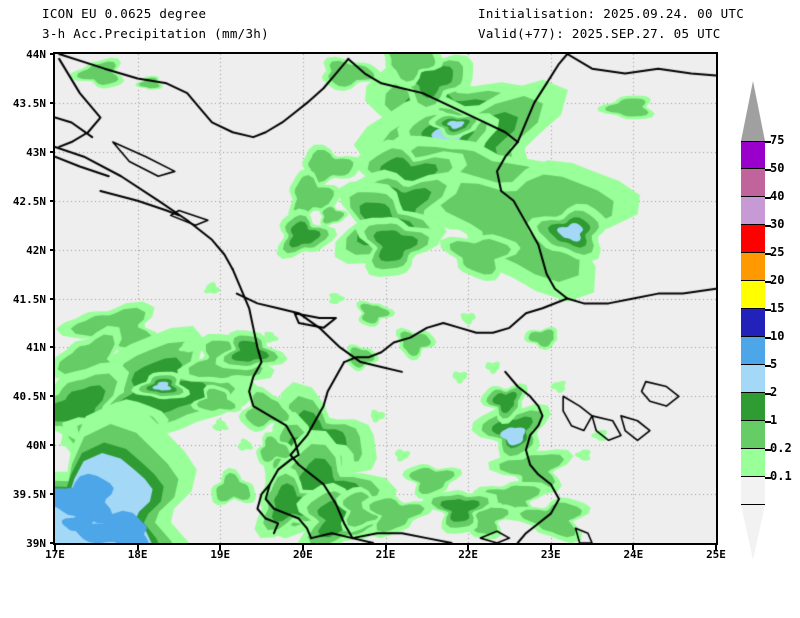 The image size is (800, 618). I want to click on colorbar-tick-label: 5, so click(774, 364).